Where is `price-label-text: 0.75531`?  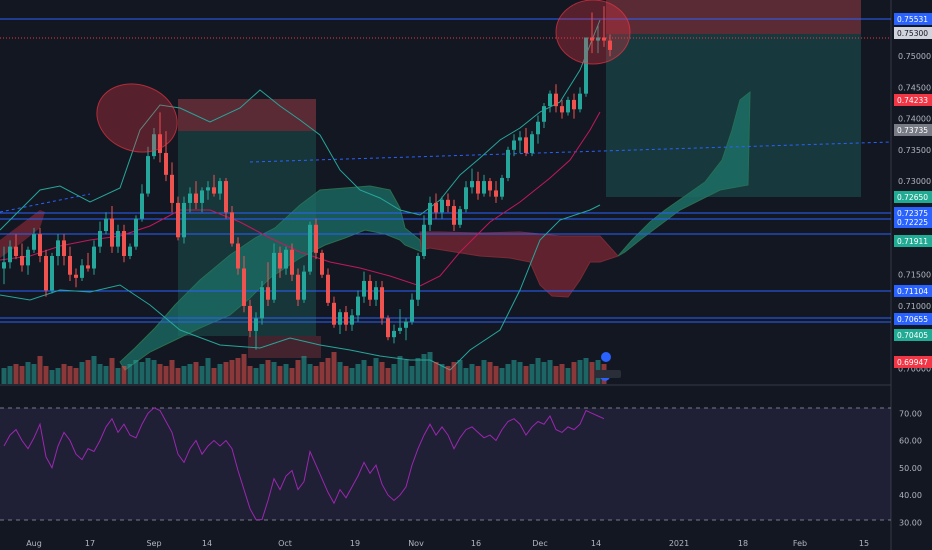
price-label-text: 0.75531 is located at coordinates (912, 19).